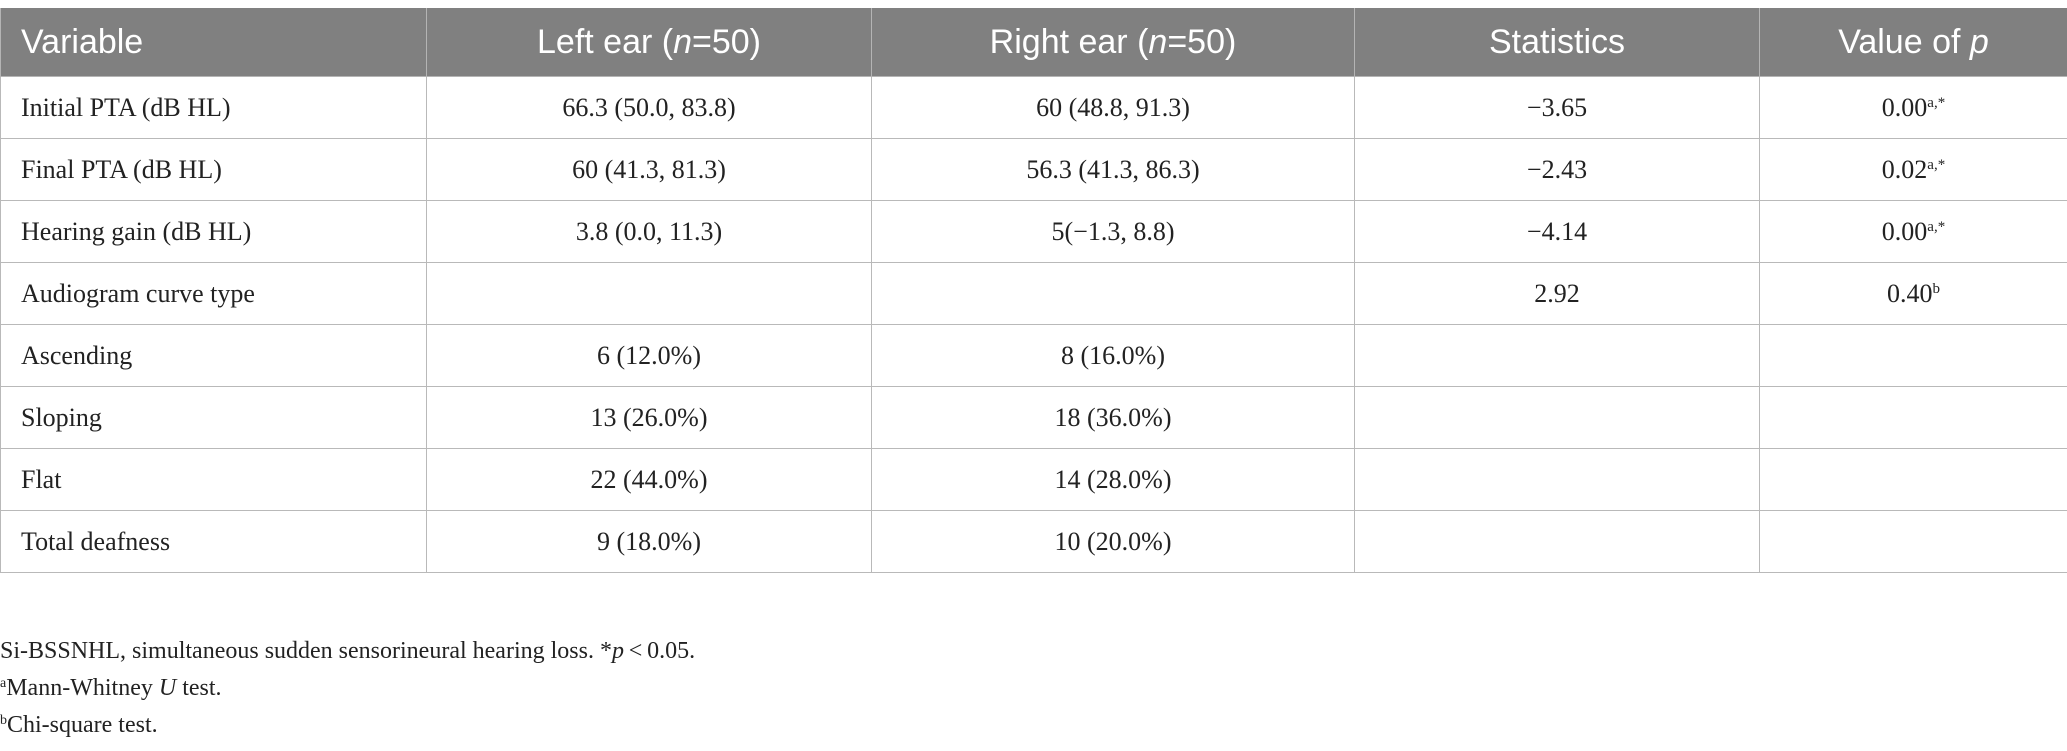  Describe the element at coordinates (1113, 107) in the screenshot. I see `cell-right-ear: 60 (48.8, 91.3)` at that location.